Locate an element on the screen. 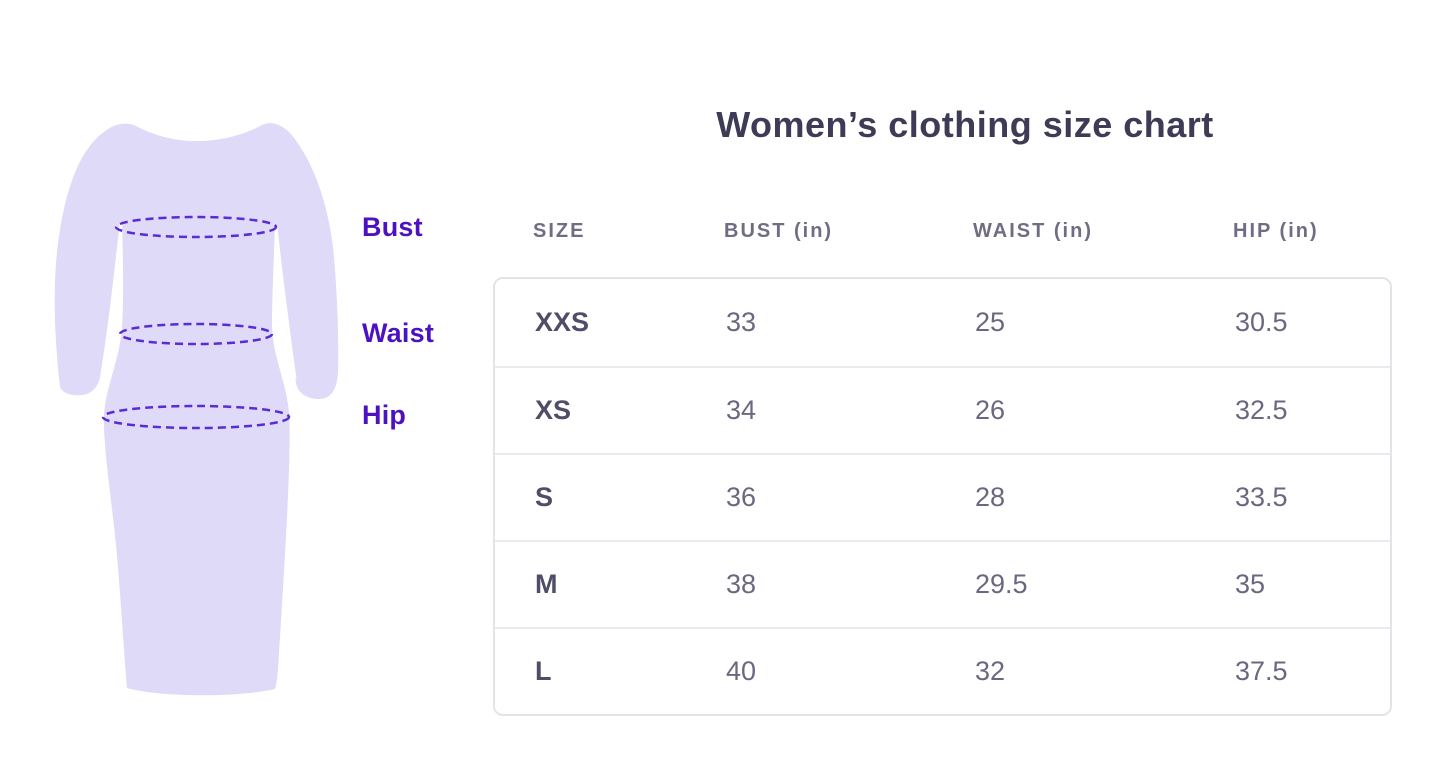  table-row: XS 34 26 32.5 is located at coordinates (942, 409).